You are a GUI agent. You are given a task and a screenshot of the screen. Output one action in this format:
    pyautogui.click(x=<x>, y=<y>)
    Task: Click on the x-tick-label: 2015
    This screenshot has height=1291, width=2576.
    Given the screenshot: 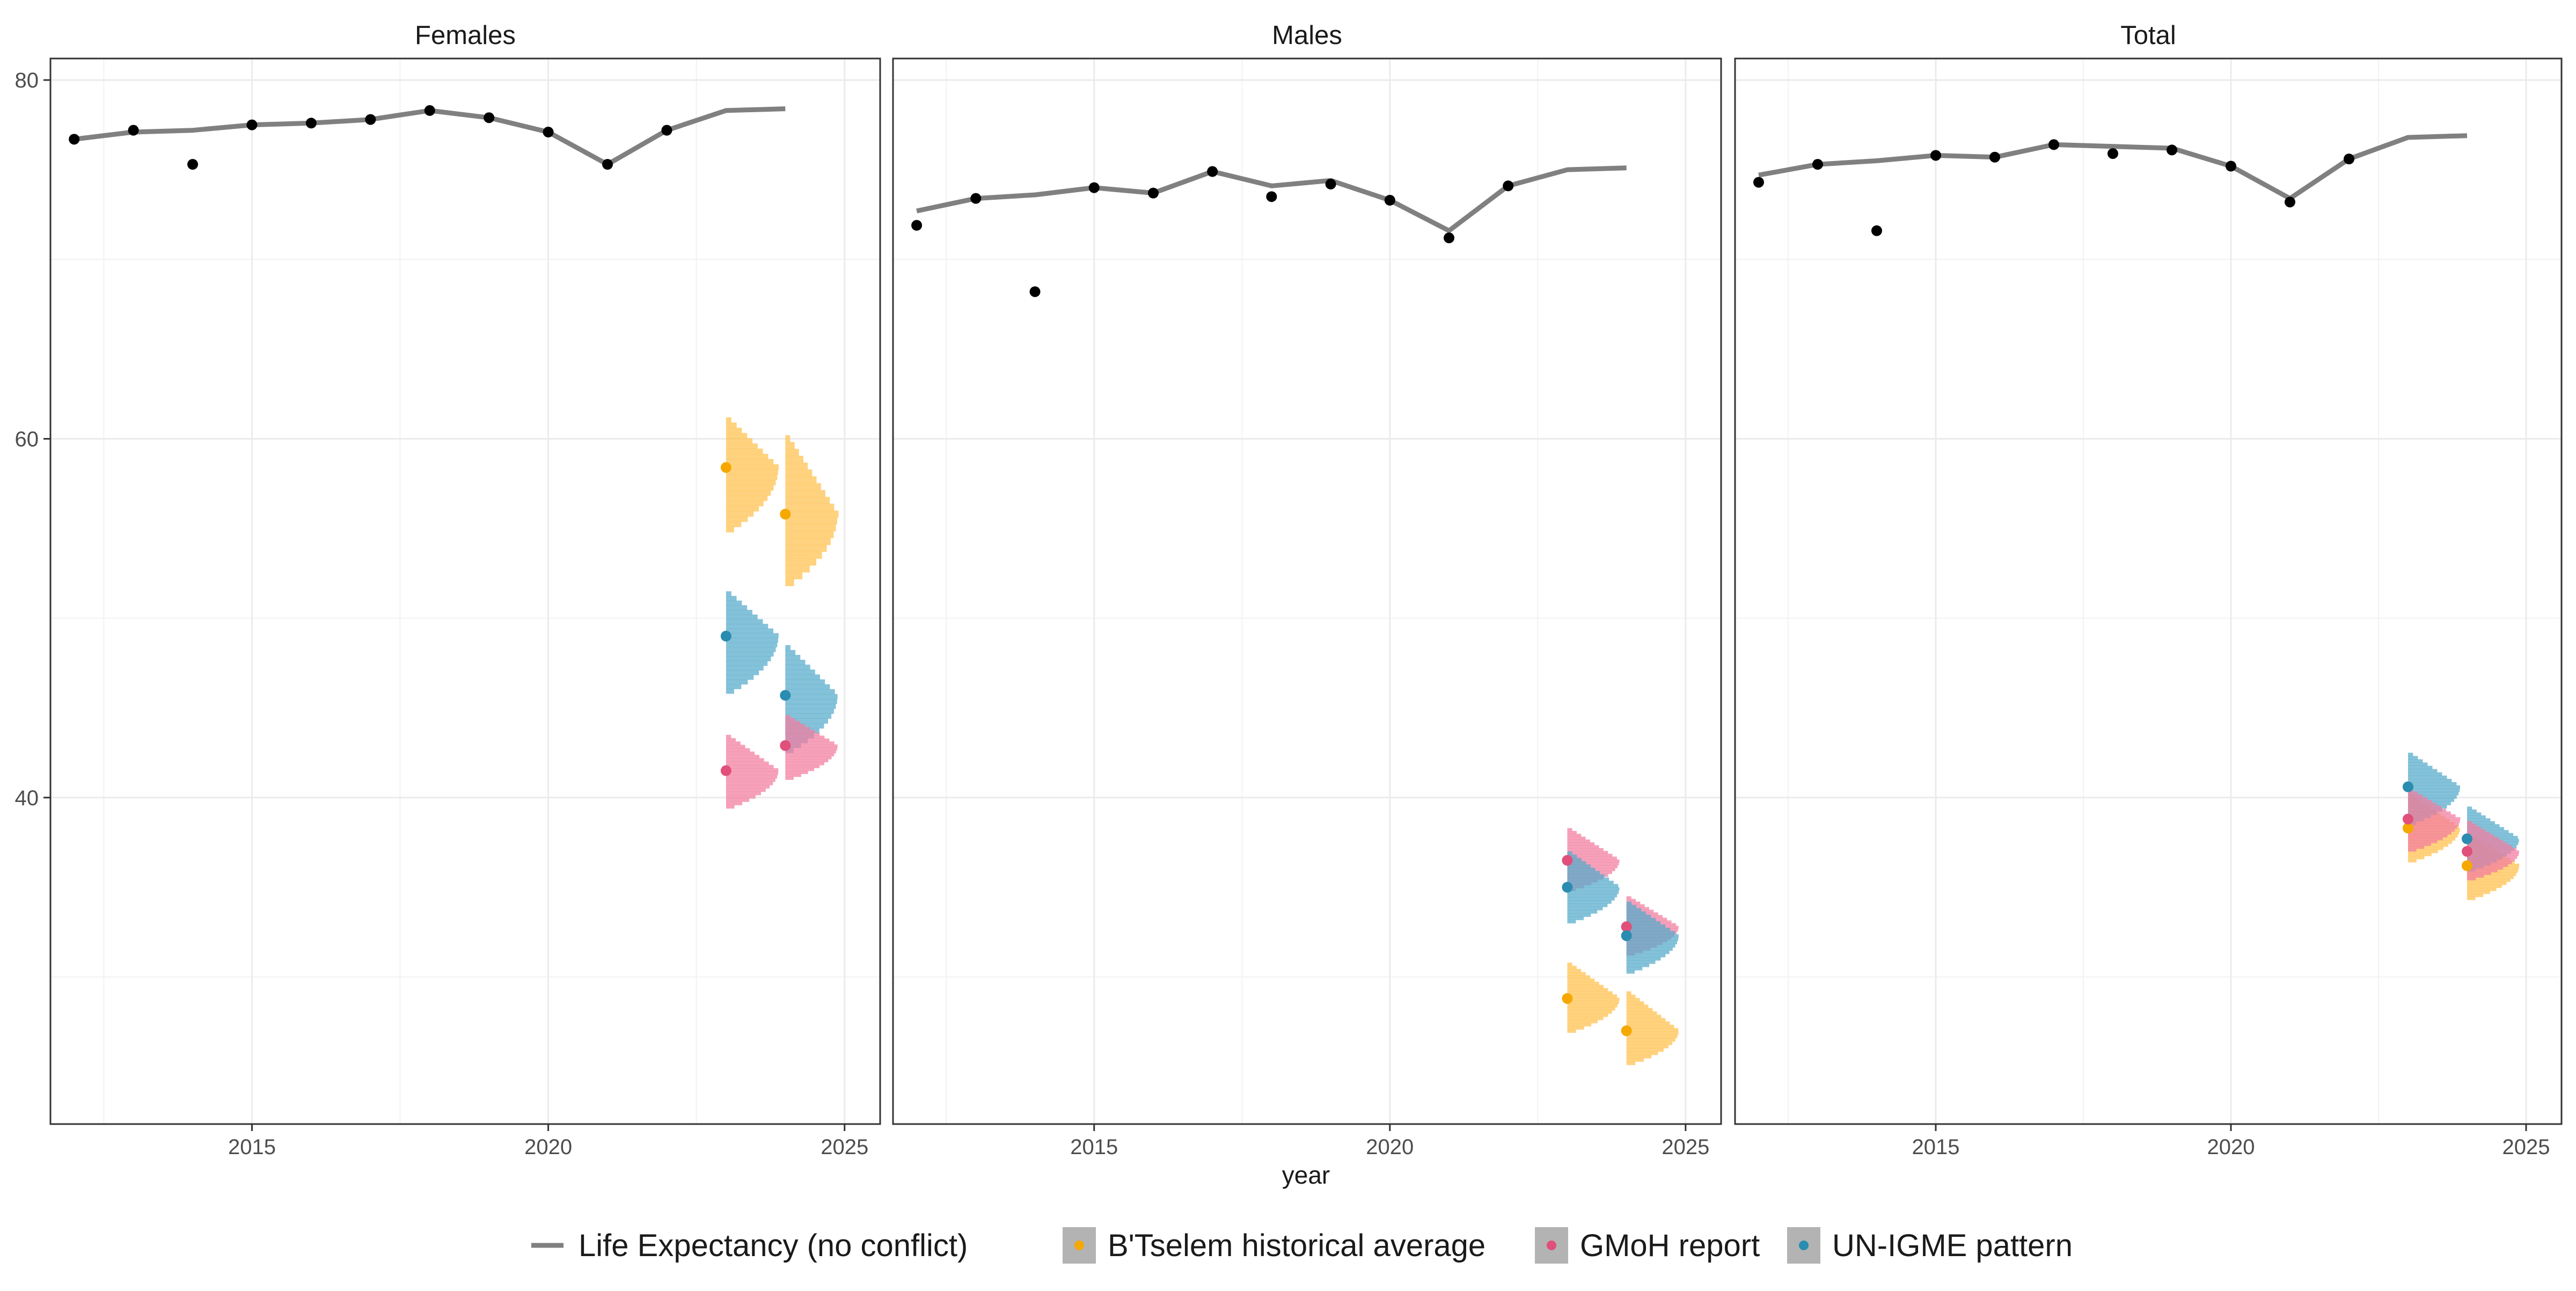 What is the action you would take?
    pyautogui.click(x=1936, y=1147)
    